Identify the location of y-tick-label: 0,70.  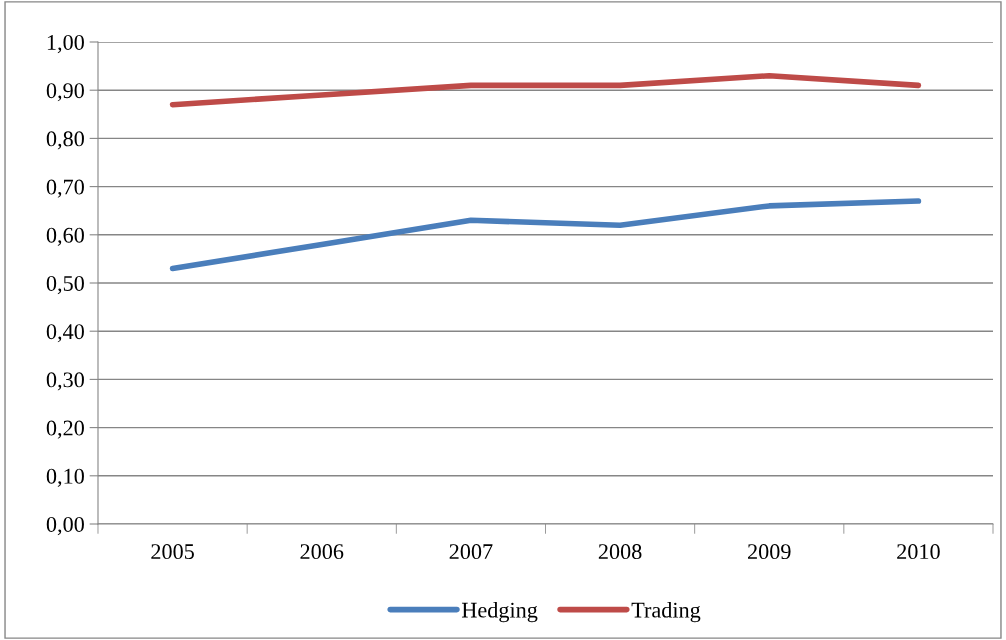
(65, 188).